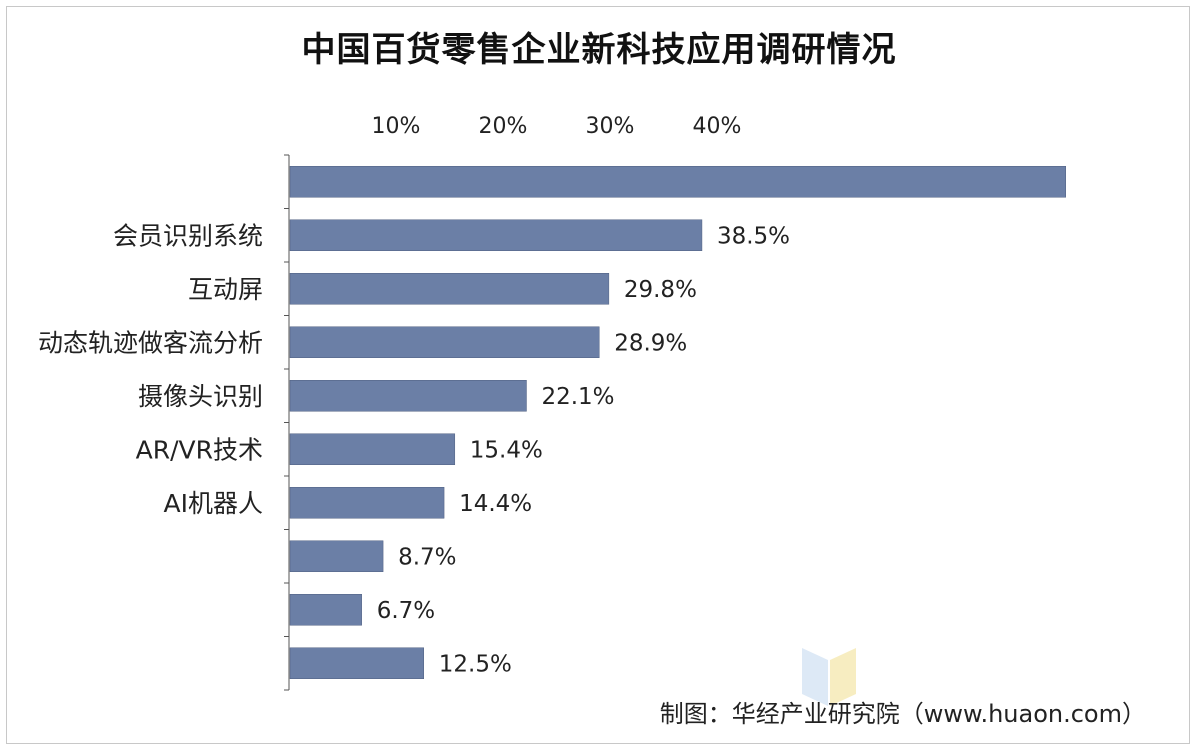 This screenshot has width=1198, height=752. I want to click on data-label: 8.7%, so click(427, 557).